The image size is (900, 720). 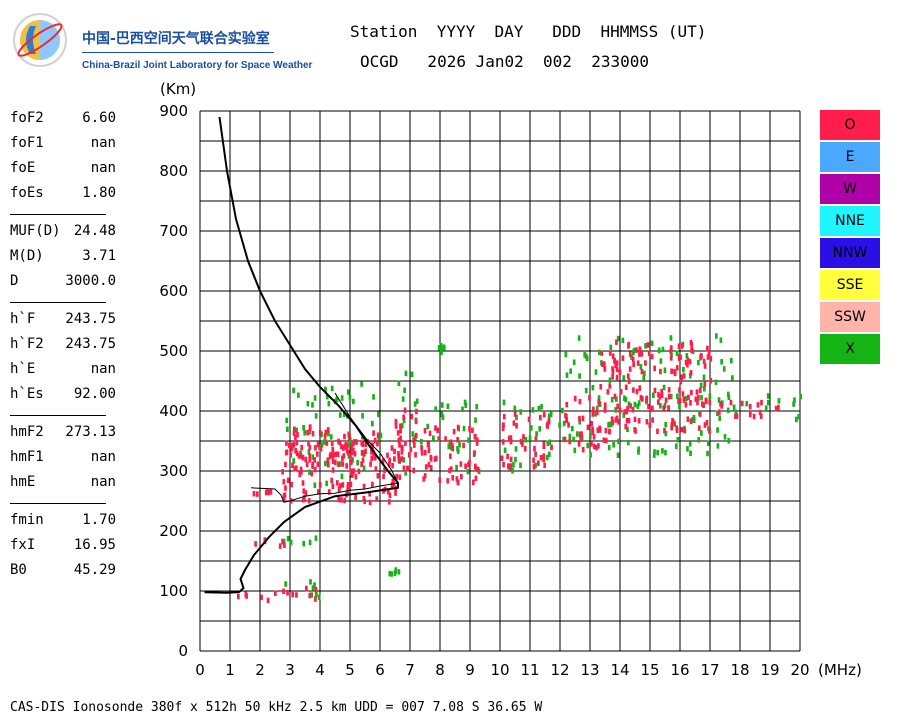 I want to click on param-name: D, so click(x=14, y=281).